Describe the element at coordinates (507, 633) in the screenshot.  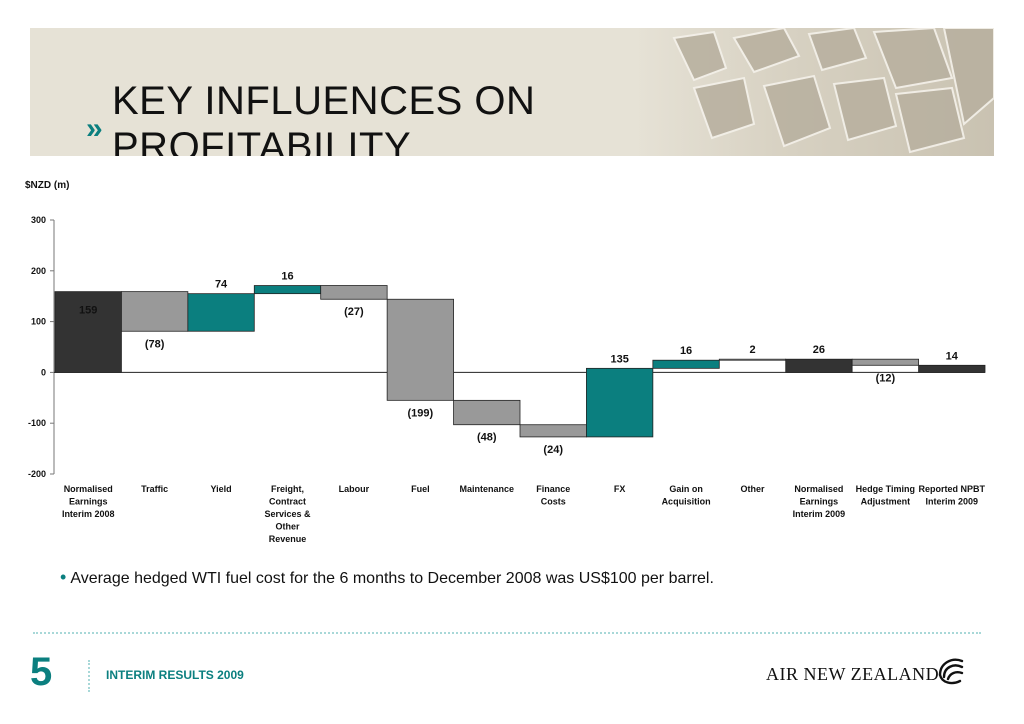
I see `footer-divider` at that location.